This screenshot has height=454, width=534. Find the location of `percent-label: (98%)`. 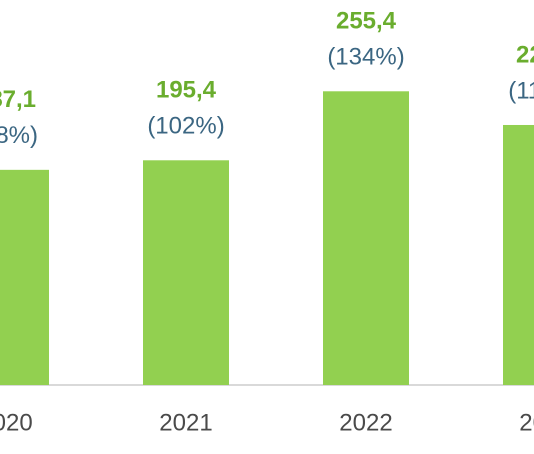

percent-label: (98%) is located at coordinates (19, 135).